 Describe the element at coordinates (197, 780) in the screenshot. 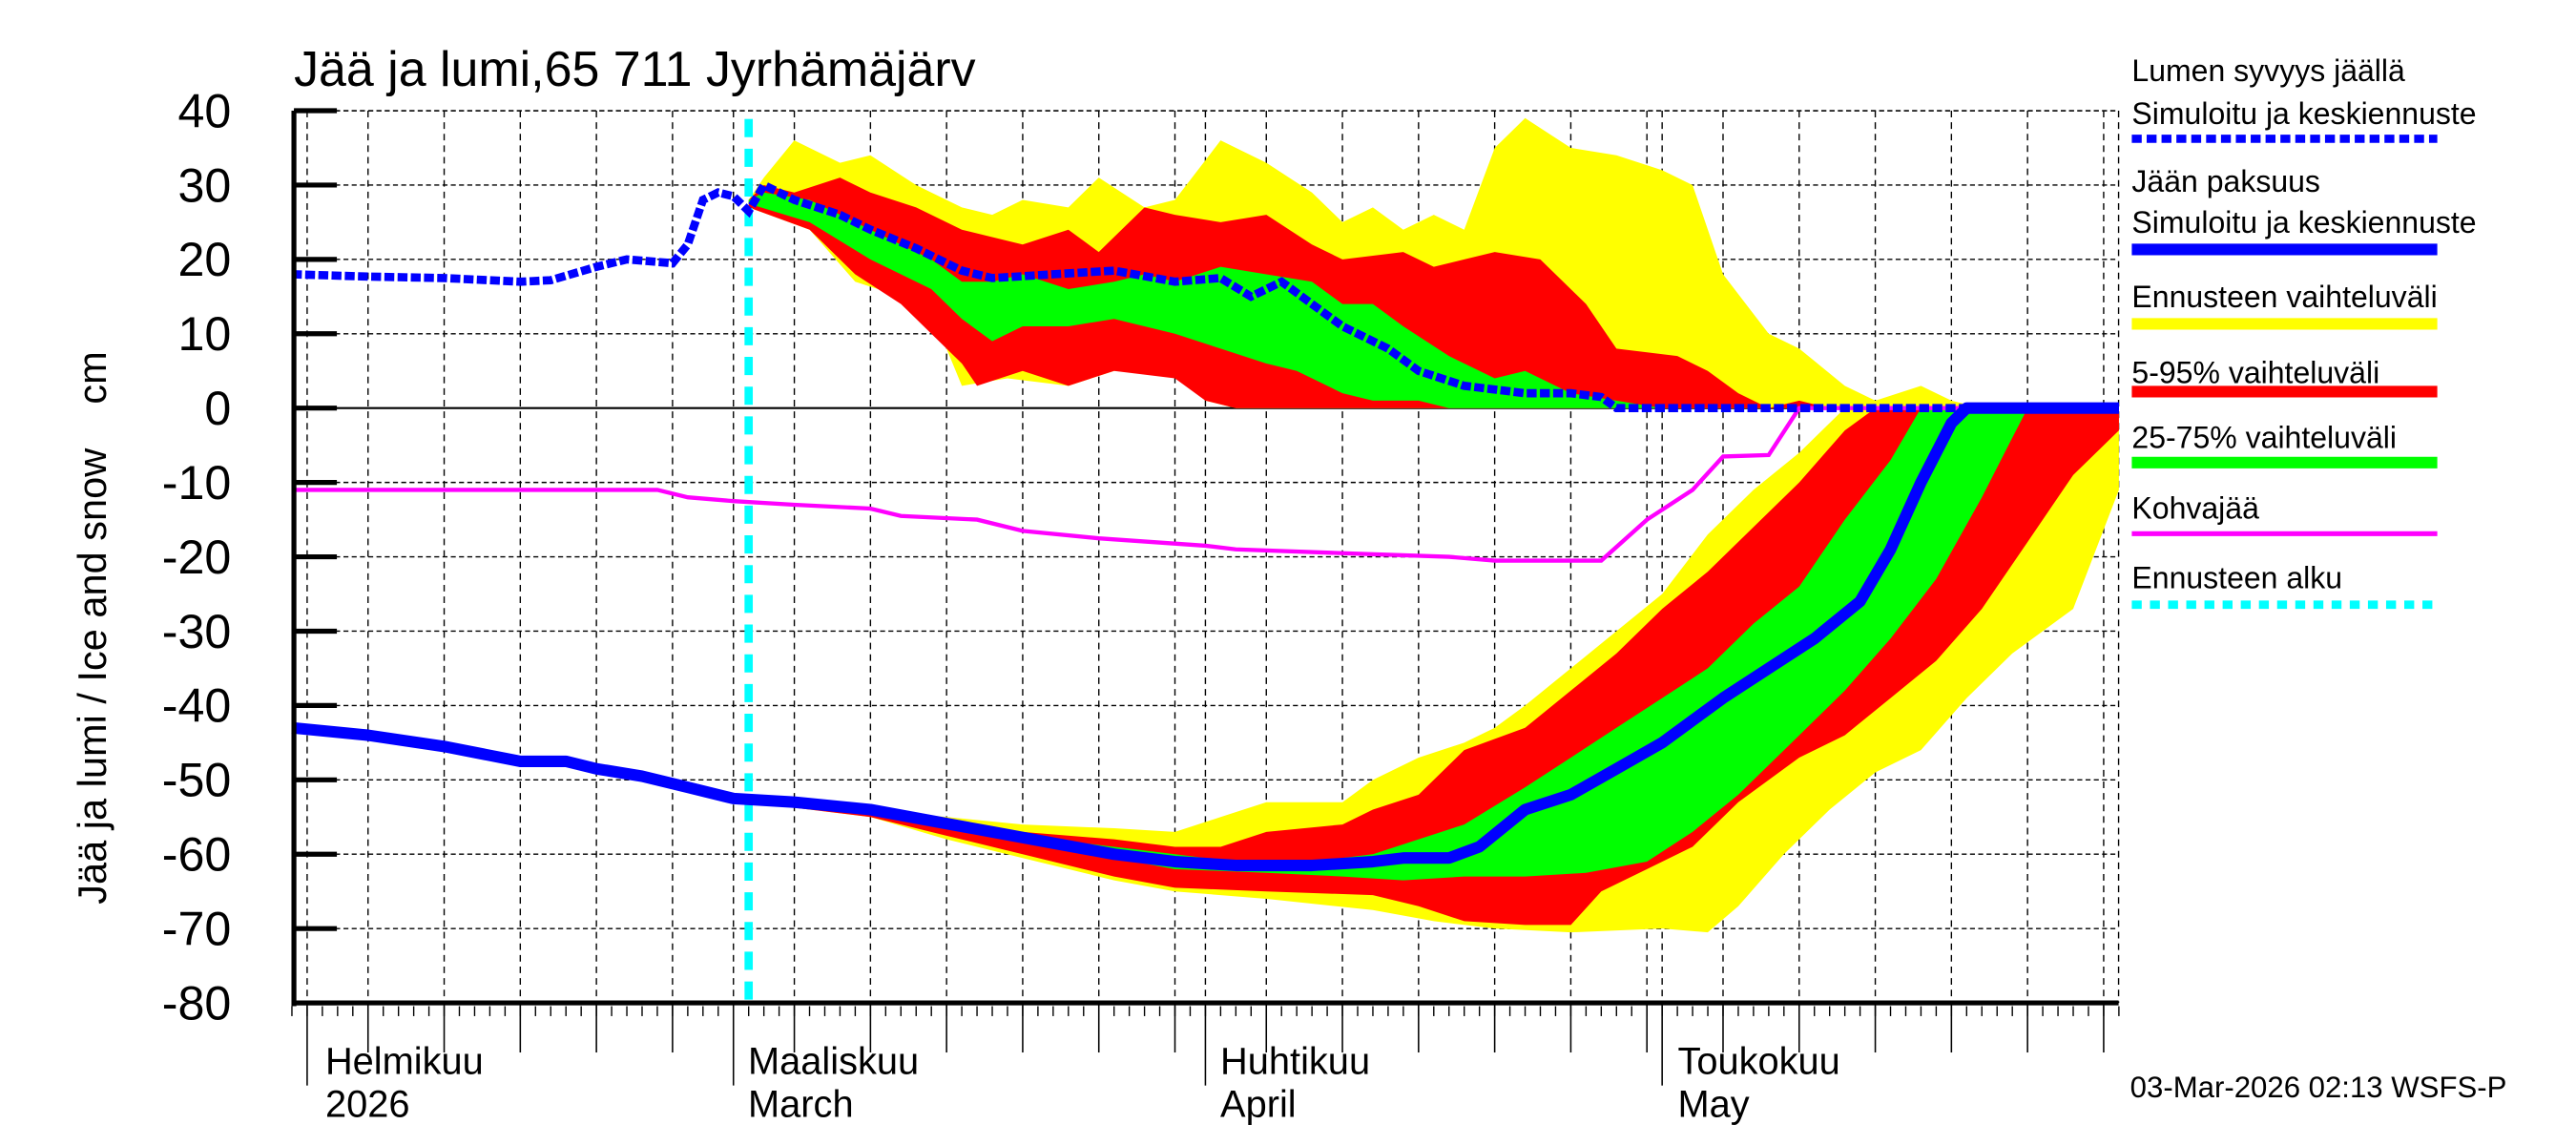

I see `y-tick-label: -50` at that location.